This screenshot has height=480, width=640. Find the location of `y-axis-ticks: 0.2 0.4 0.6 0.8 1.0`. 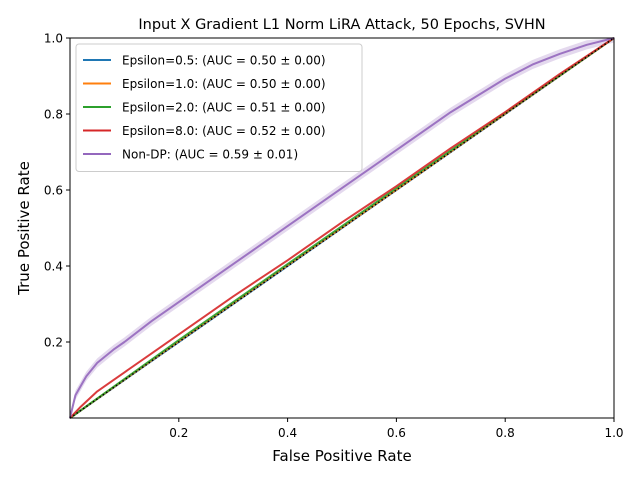

y-axis-ticks: 0.2 0.4 0.6 0.8 1.0 is located at coordinates (57, 191).